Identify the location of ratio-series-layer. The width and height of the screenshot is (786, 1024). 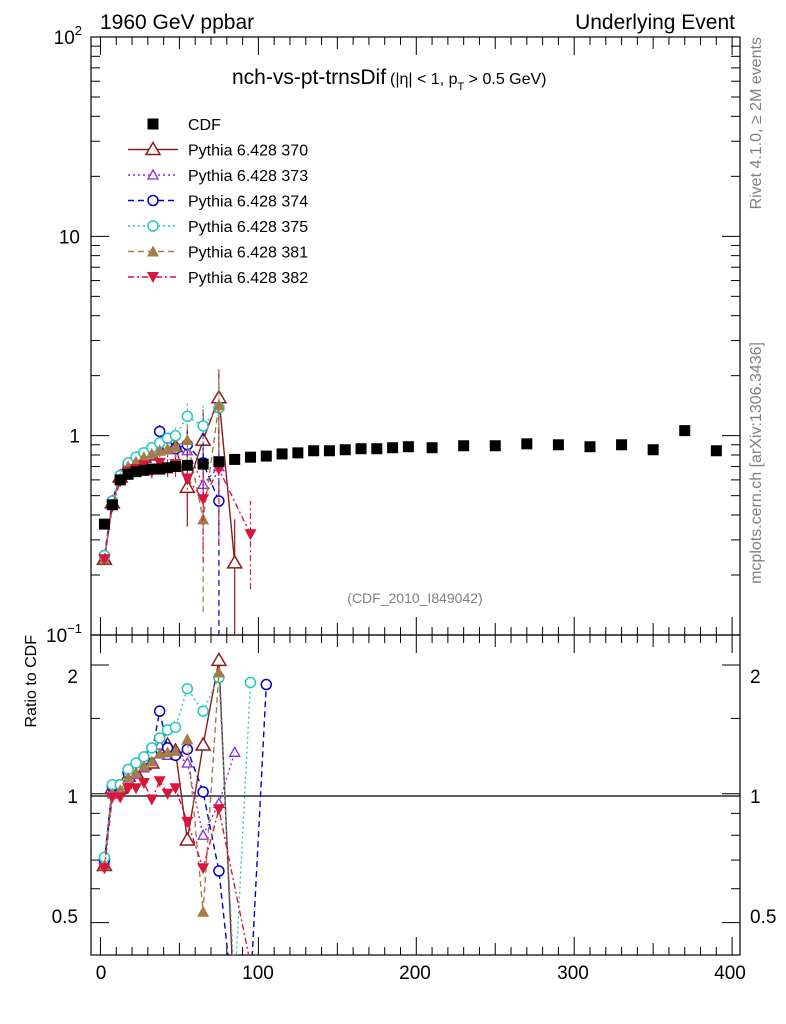
(184, 837).